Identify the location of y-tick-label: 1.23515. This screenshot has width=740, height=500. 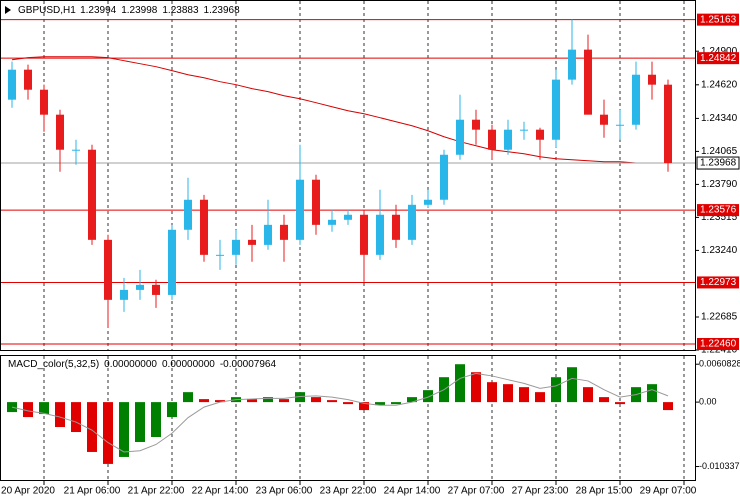
(719, 217).